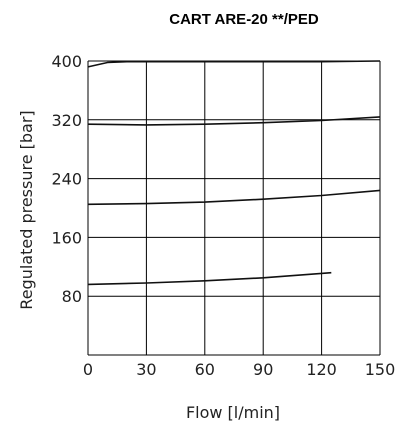 The height and width of the screenshot is (430, 406). I want to click on x-tick-label: 30, so click(146, 369).